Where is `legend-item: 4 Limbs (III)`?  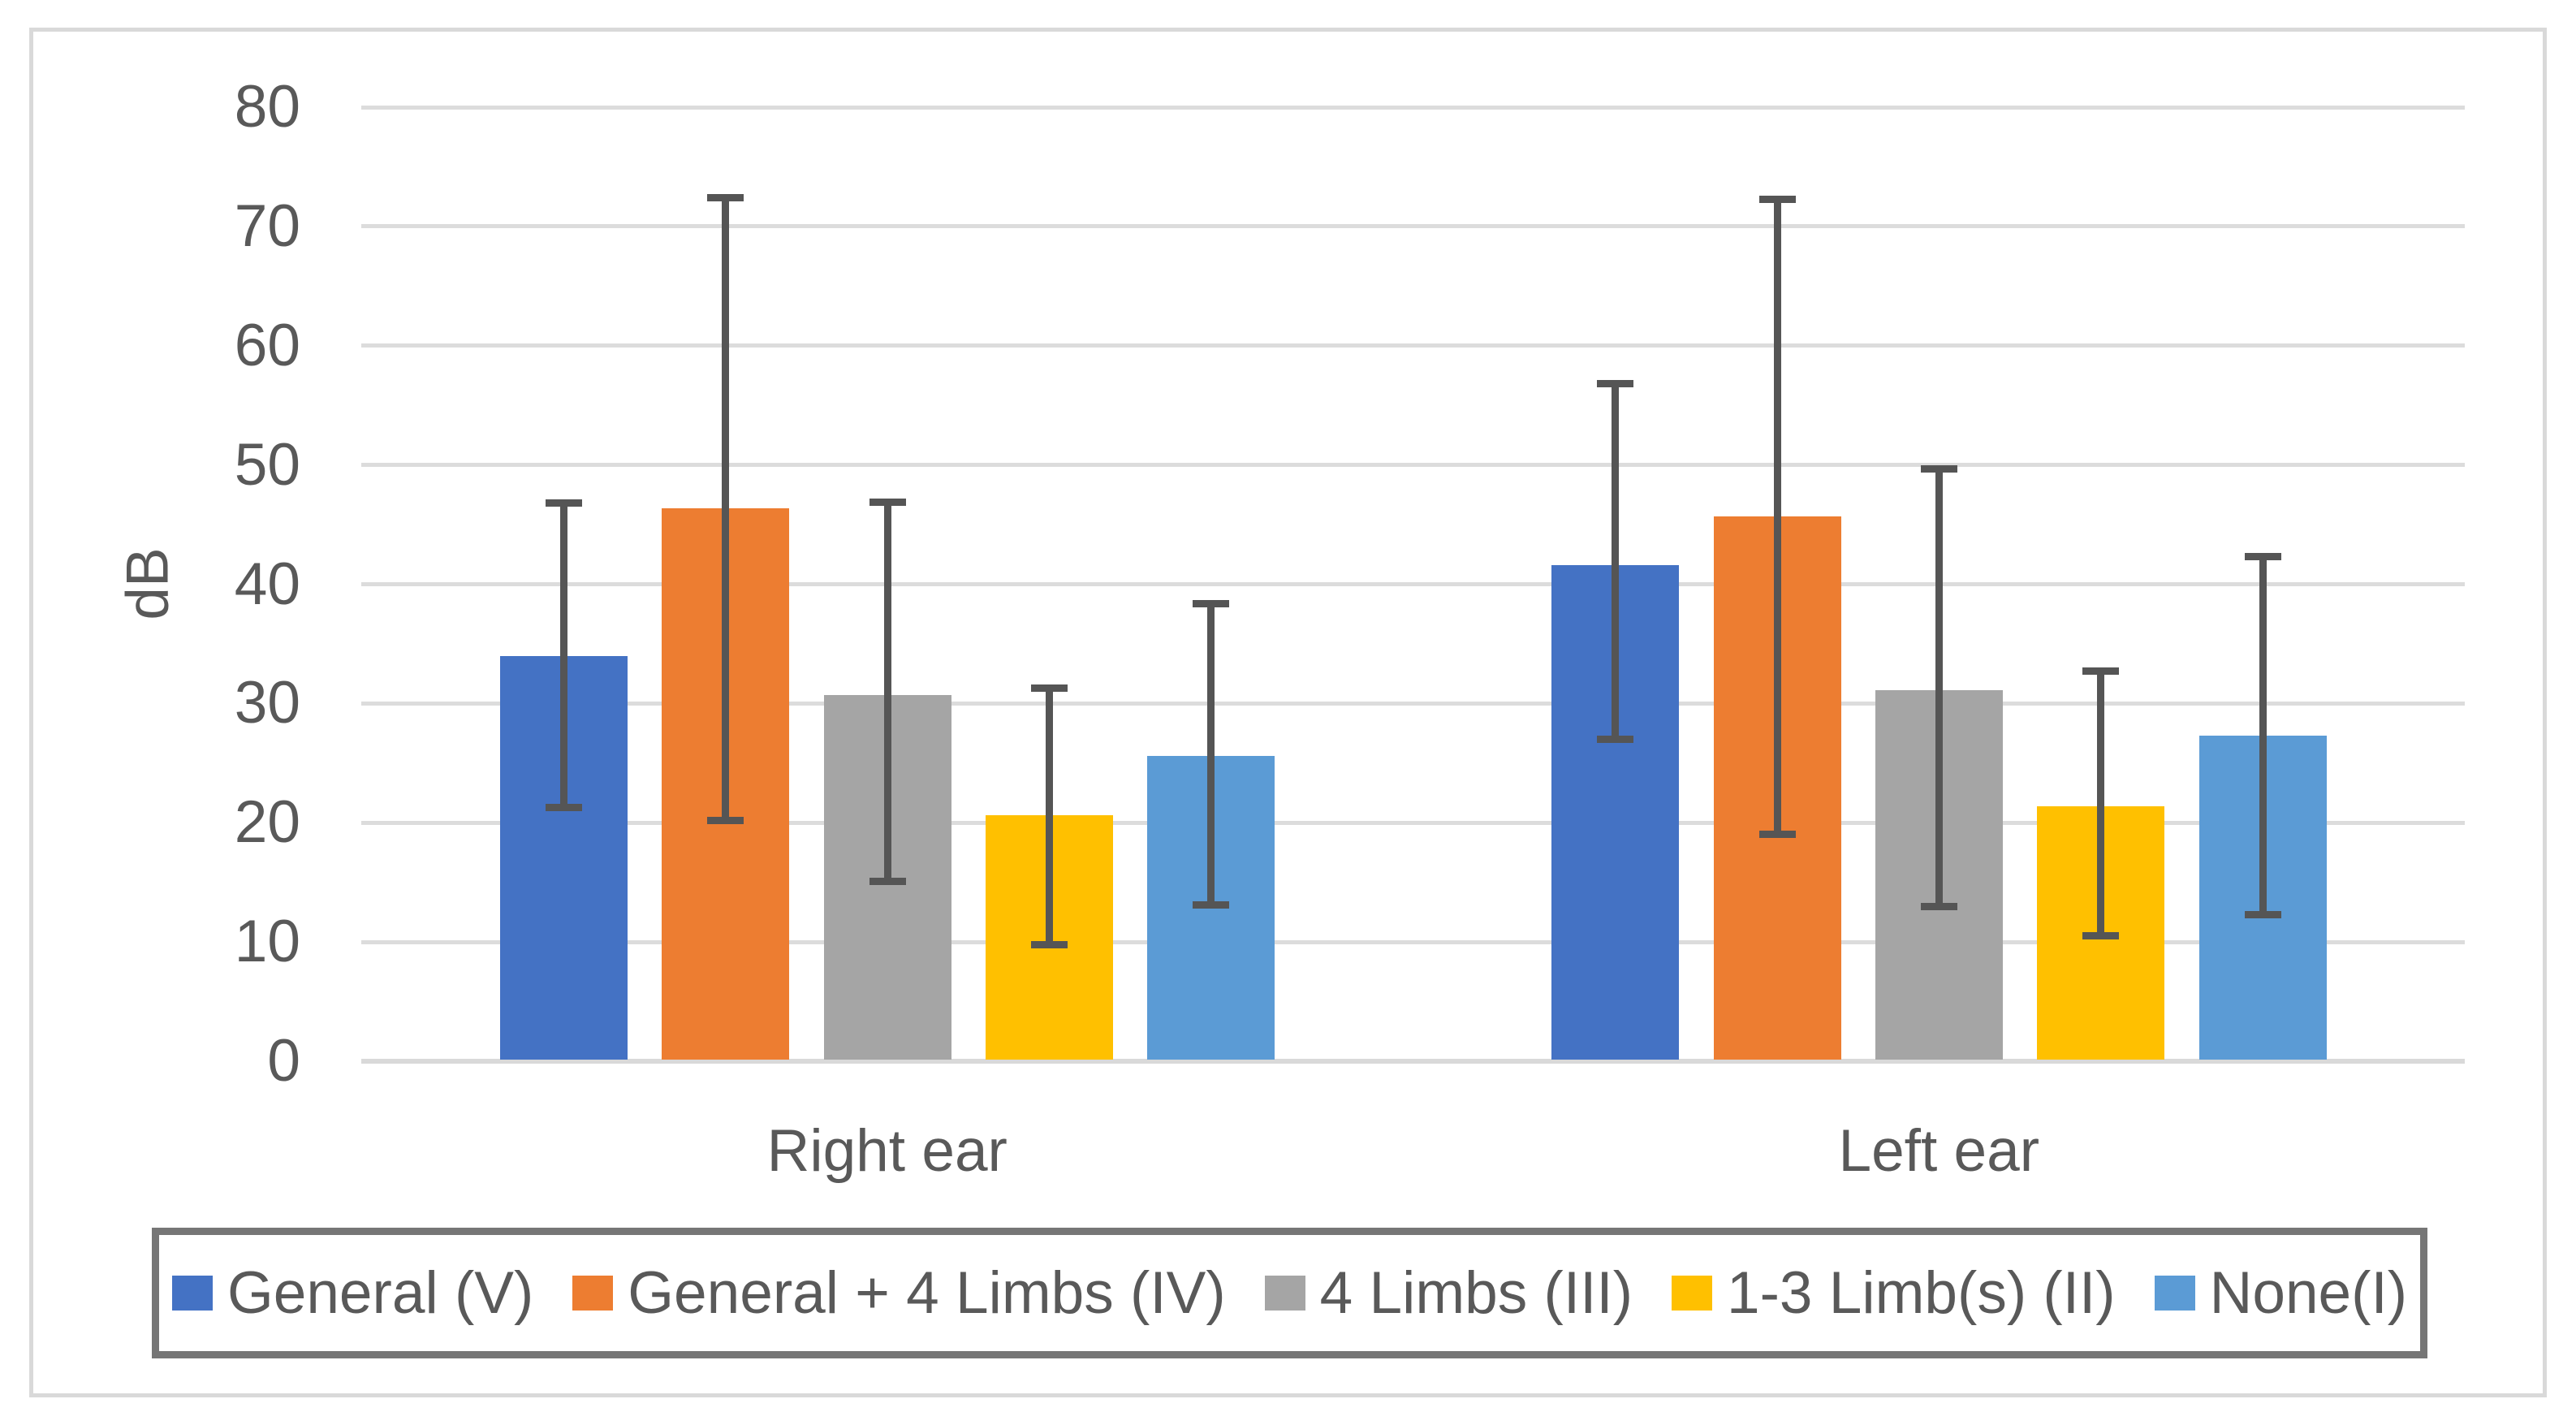
legend-item: 4 Limbs (III) is located at coordinates (1448, 1293).